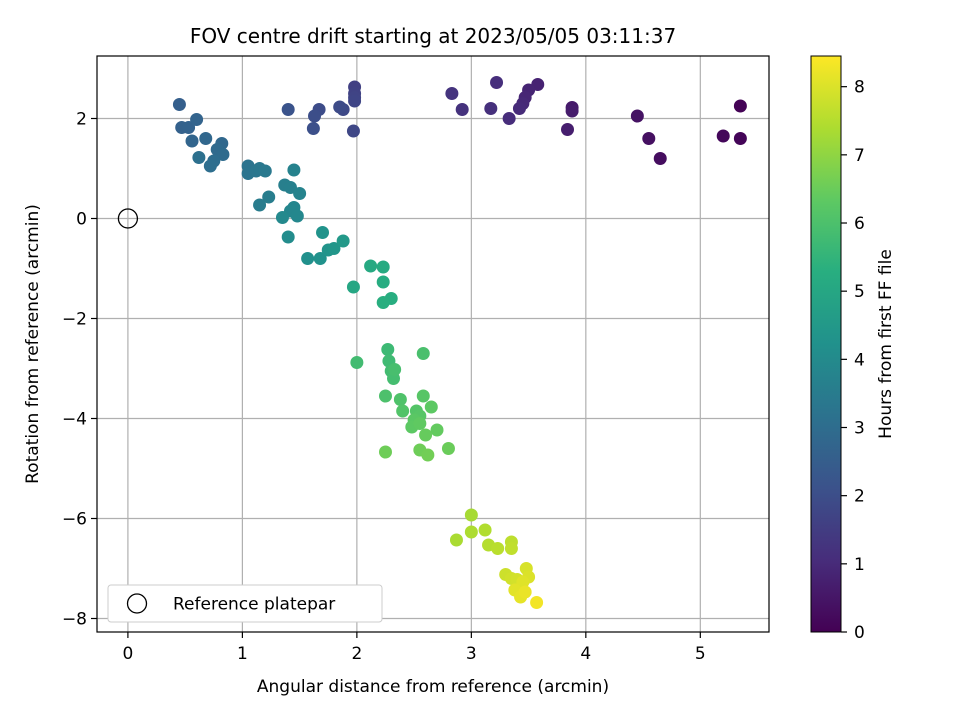  Describe the element at coordinates (74, 320) in the screenshot. I see `y-tick-label: −2` at that location.